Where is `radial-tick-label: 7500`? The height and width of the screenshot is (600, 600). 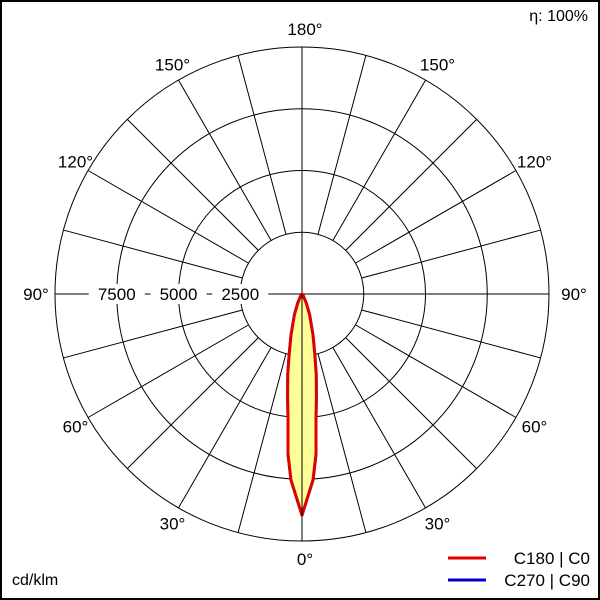 radial-tick-label: 7500 is located at coordinates (117, 294).